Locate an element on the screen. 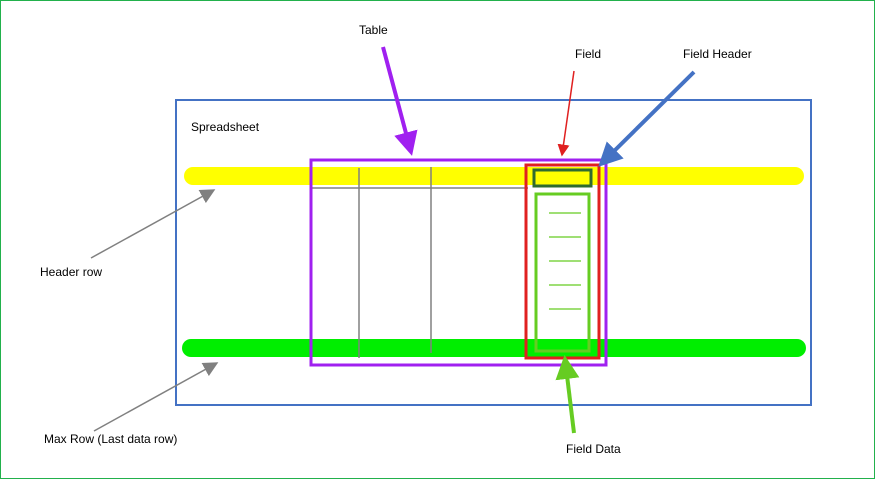 This screenshot has height=480, width=875. header-row-label: Header row is located at coordinates (71, 272).